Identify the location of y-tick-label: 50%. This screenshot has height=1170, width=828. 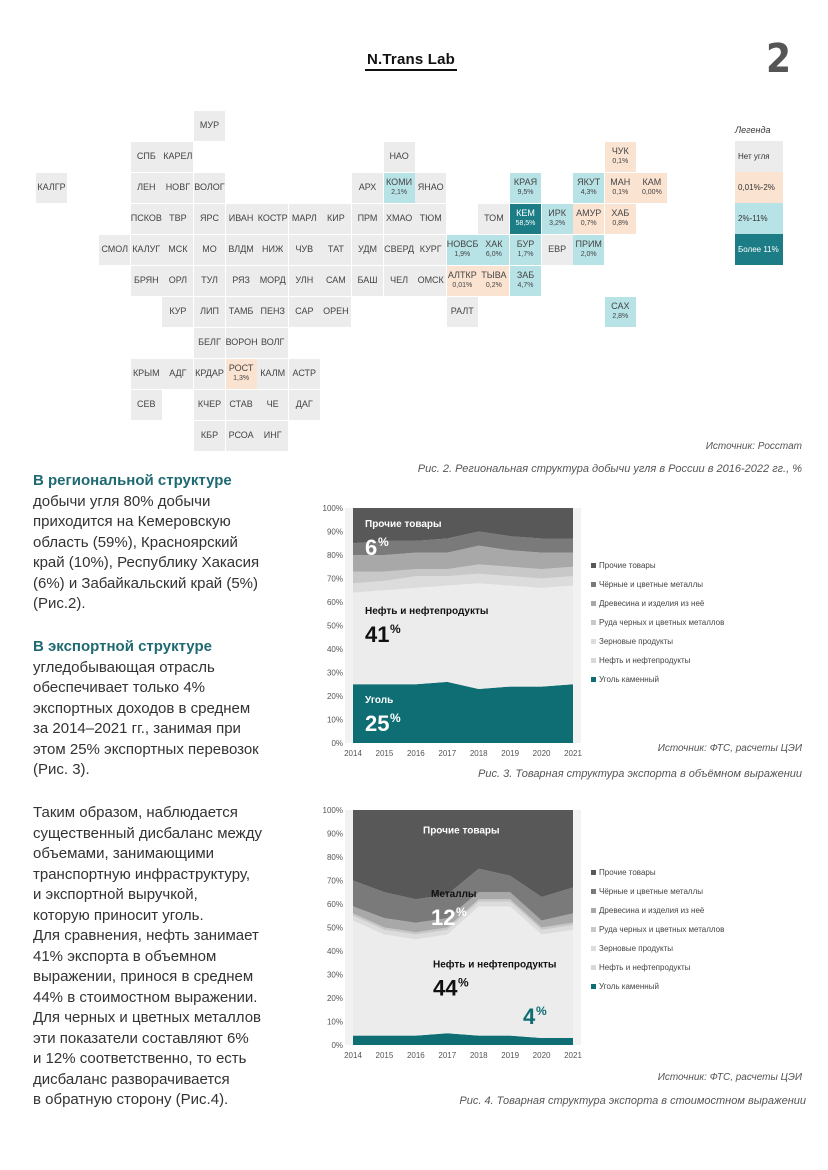
(335, 626).